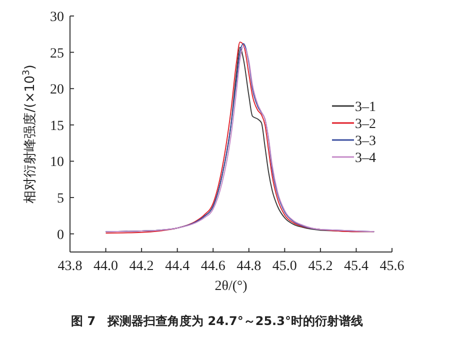 The width and height of the screenshot is (450, 339). I want to click on y-tick-label: 10, so click(57, 162).